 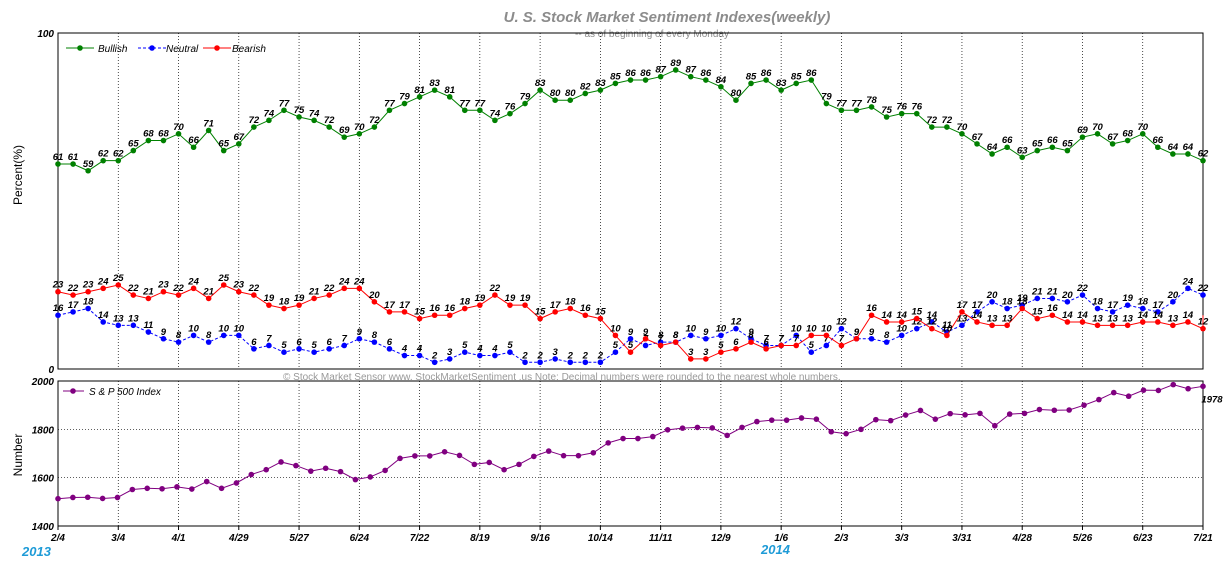 What do you see at coordinates (58, 157) in the screenshot?
I see `label-bullish: 61` at bounding box center [58, 157].